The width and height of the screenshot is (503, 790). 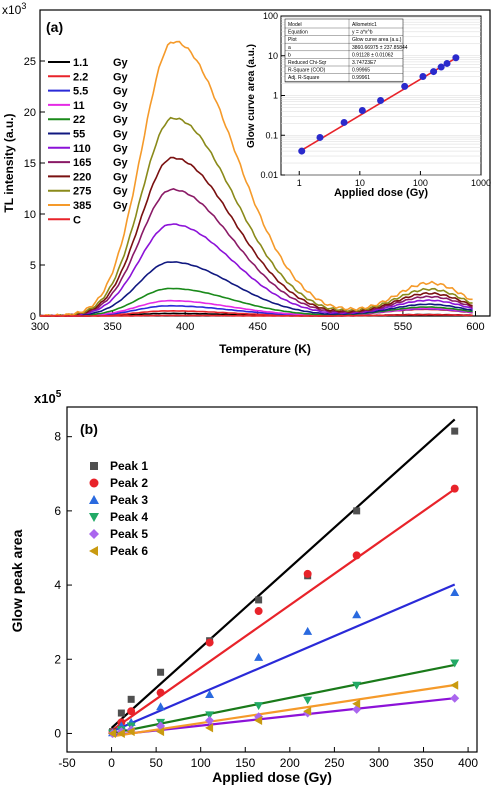 What do you see at coordinates (77, 220) in the screenshot?
I see `legend-label: C` at bounding box center [77, 220].